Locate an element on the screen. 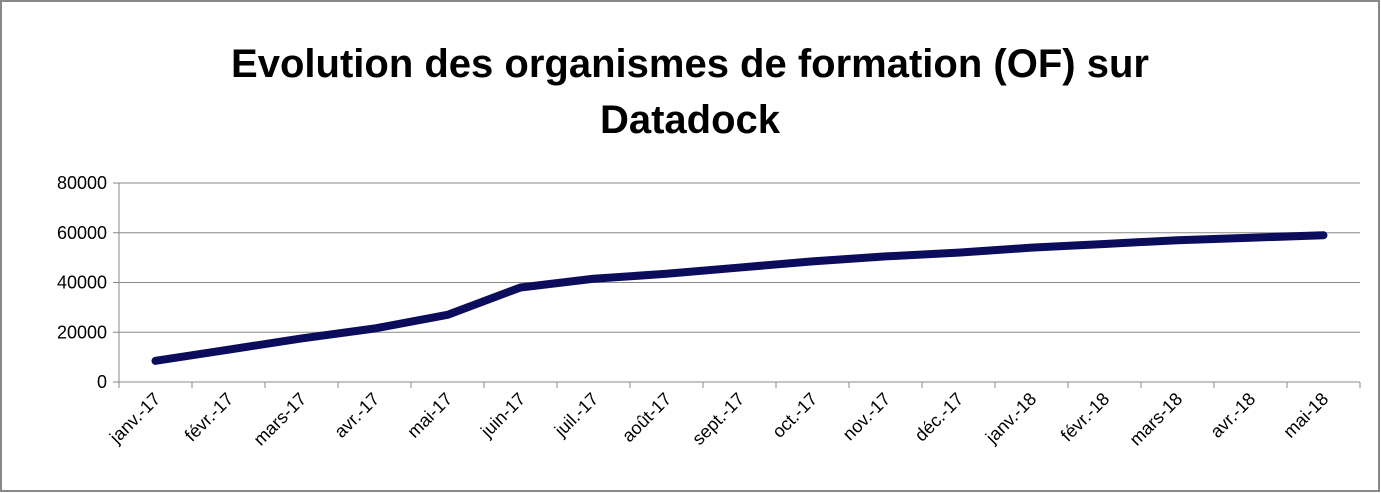 The height and width of the screenshot is (493, 1381). x-tick-label: juil.-17 is located at coordinates (576, 415).